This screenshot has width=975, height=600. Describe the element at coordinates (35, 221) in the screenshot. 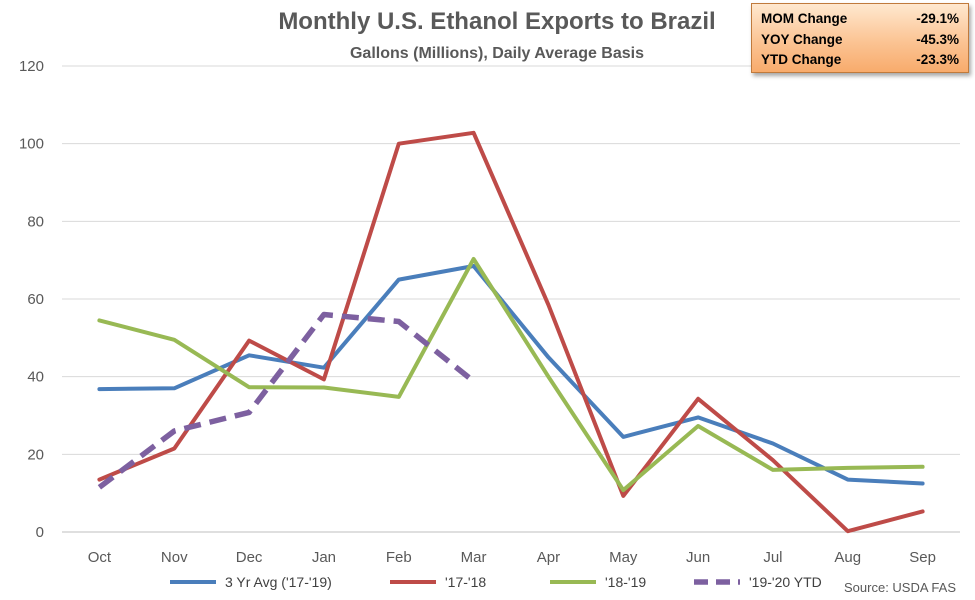

I see `y-tick-label: 80` at that location.